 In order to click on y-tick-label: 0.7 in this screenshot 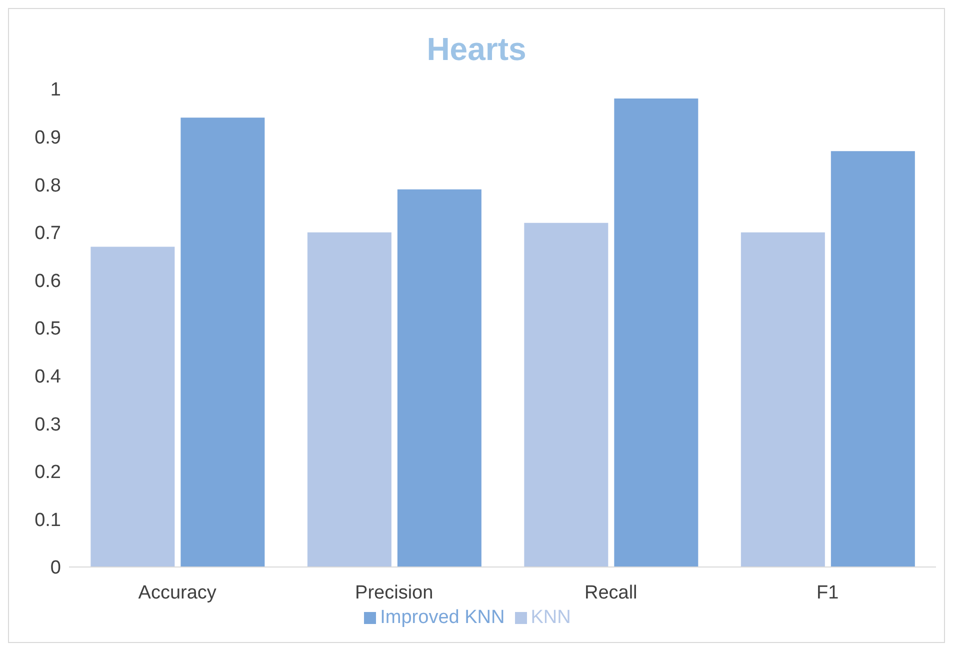, I will do `click(47, 233)`.